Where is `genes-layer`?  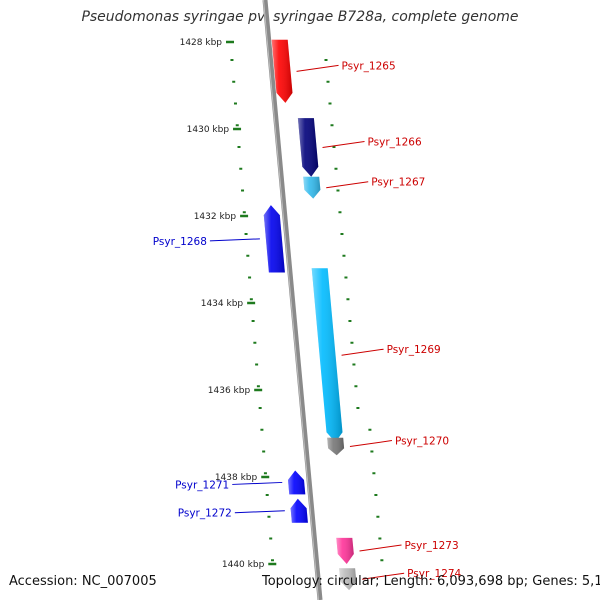
genes-layer is located at coordinates (310, 315).